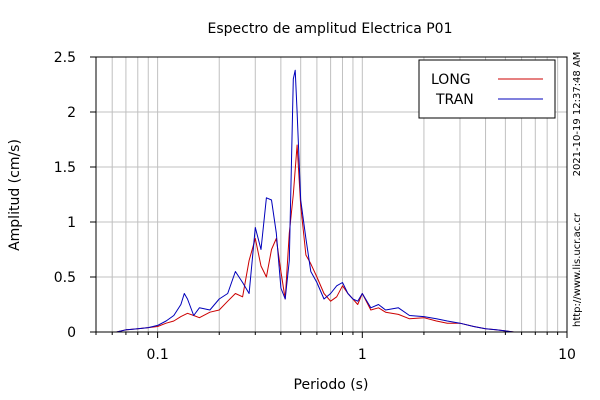  I want to click on source-url-label: http://www.lis.ucr.ac.cr, so click(577, 269).